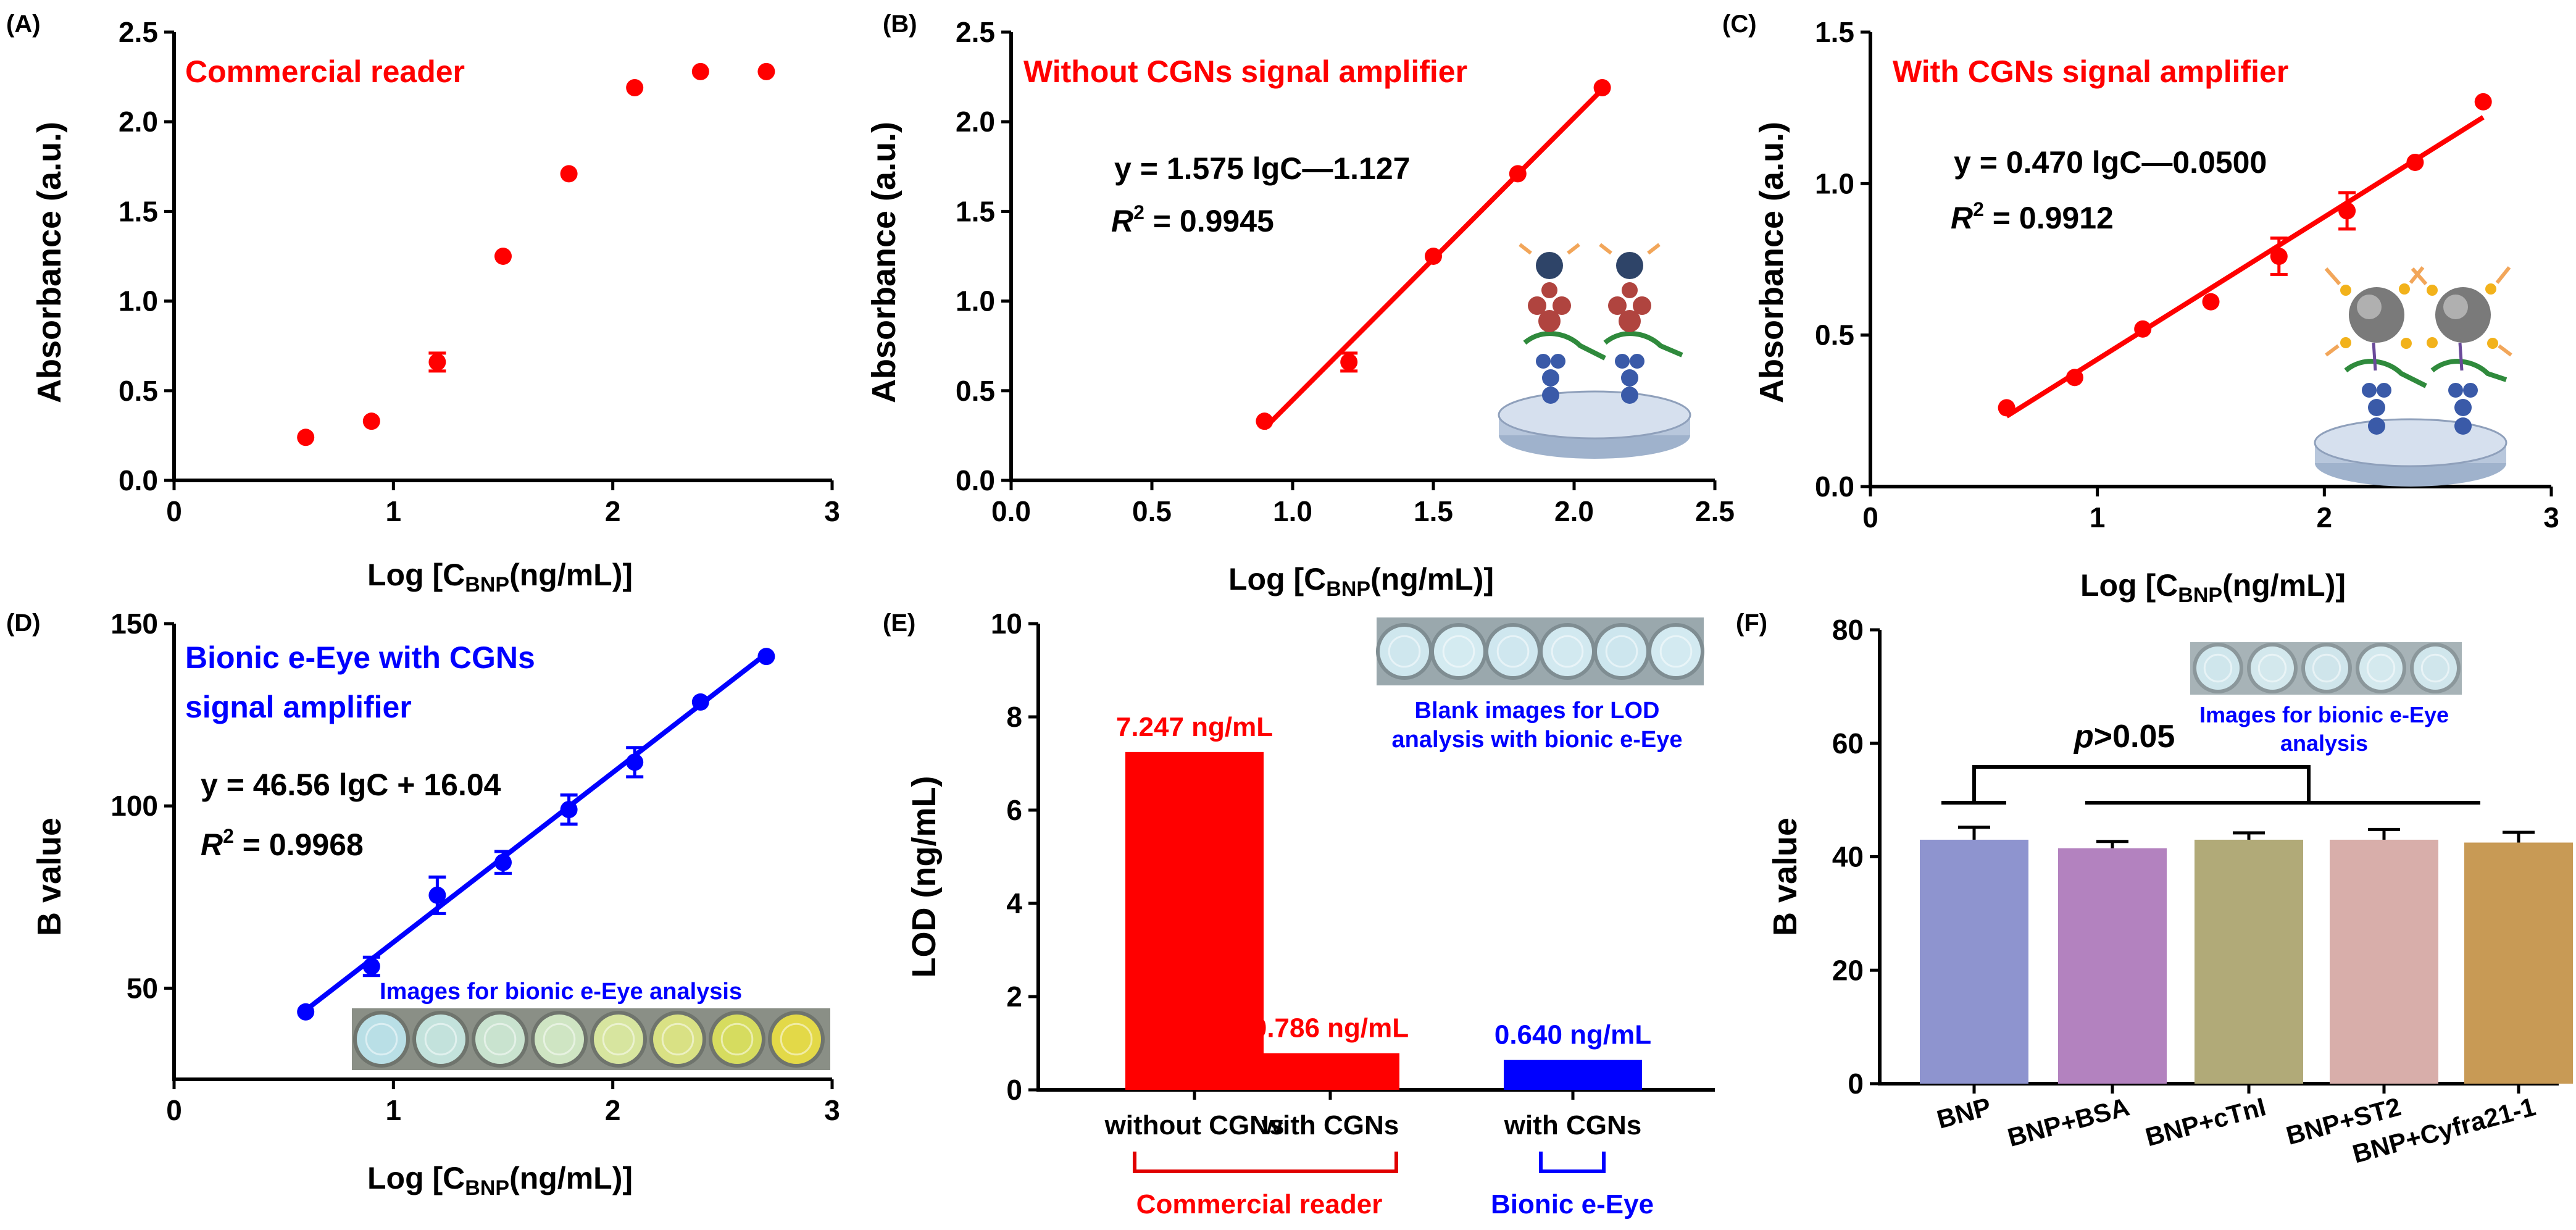 Image resolution: width=2576 pixels, height=1230 pixels. I want to click on significance-annotation: p>0.05, so click(2124, 737).